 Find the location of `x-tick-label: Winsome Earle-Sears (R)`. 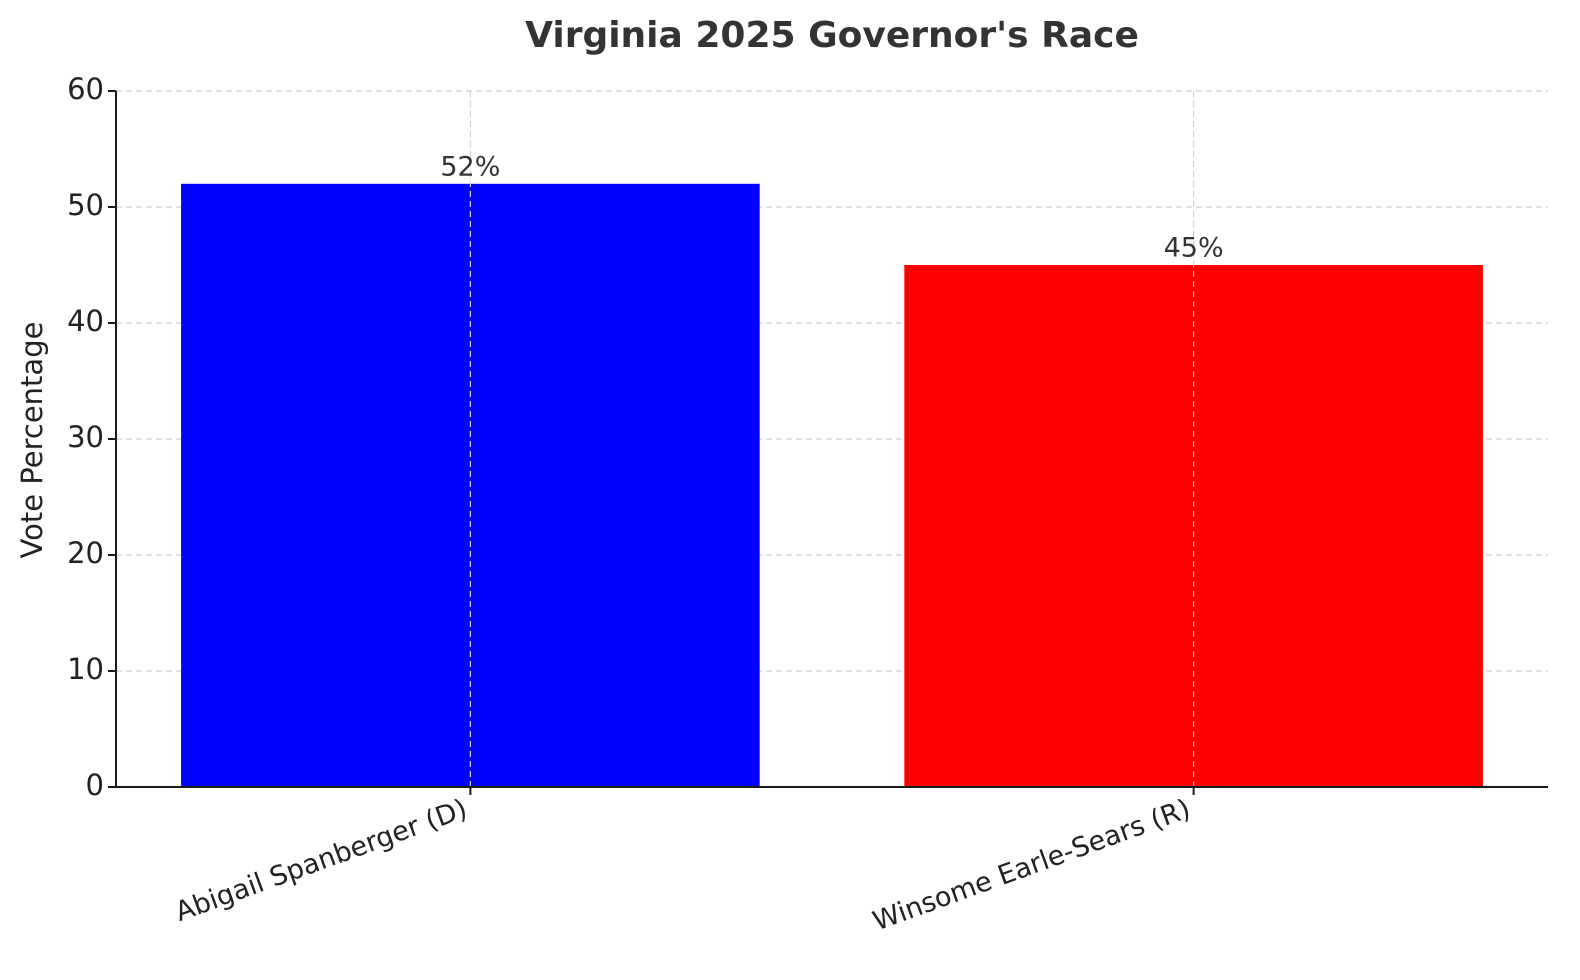

x-tick-label: Winsome Earle-Sears (R) is located at coordinates (1032, 865).